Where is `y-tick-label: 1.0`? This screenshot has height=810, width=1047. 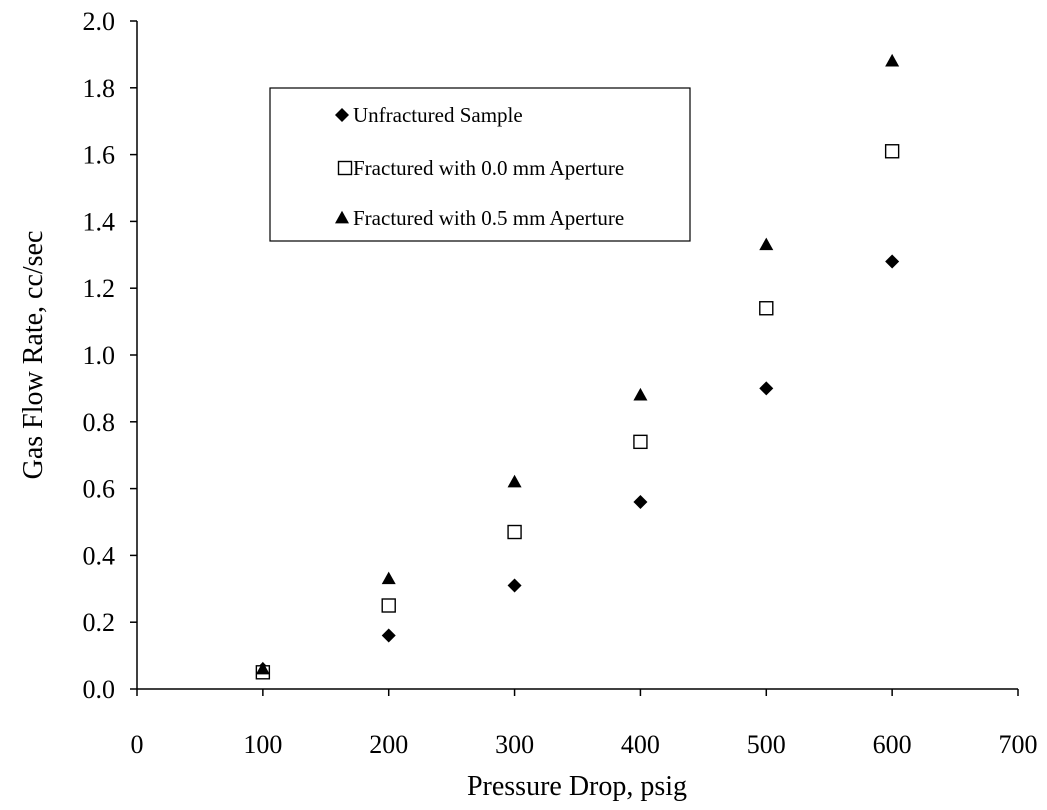 y-tick-label: 1.0 is located at coordinates (99, 355).